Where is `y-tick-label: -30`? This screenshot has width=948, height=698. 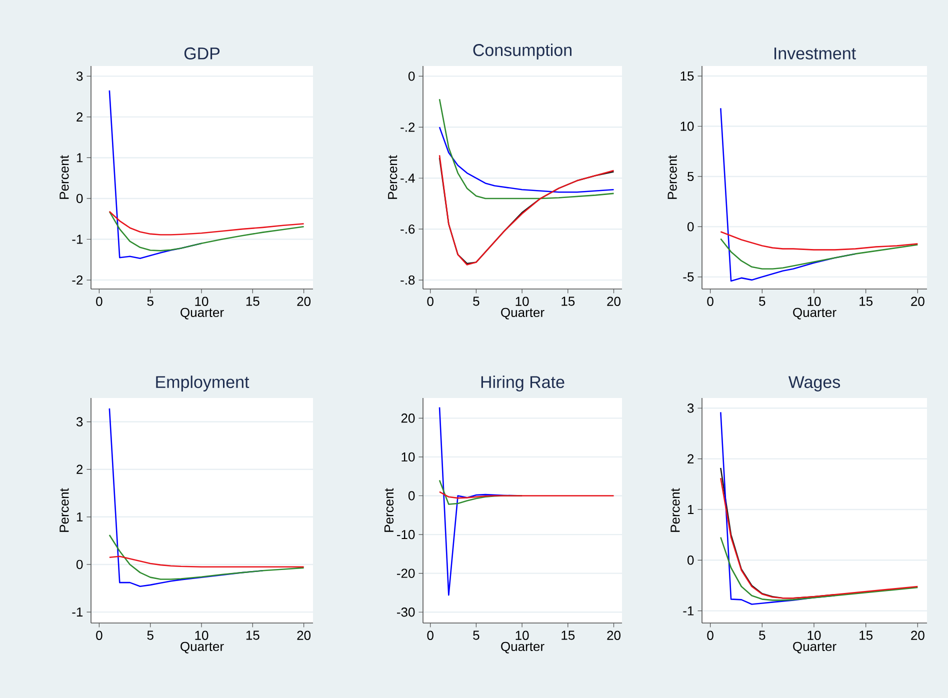 y-tick-label: -30 is located at coordinates (405, 612).